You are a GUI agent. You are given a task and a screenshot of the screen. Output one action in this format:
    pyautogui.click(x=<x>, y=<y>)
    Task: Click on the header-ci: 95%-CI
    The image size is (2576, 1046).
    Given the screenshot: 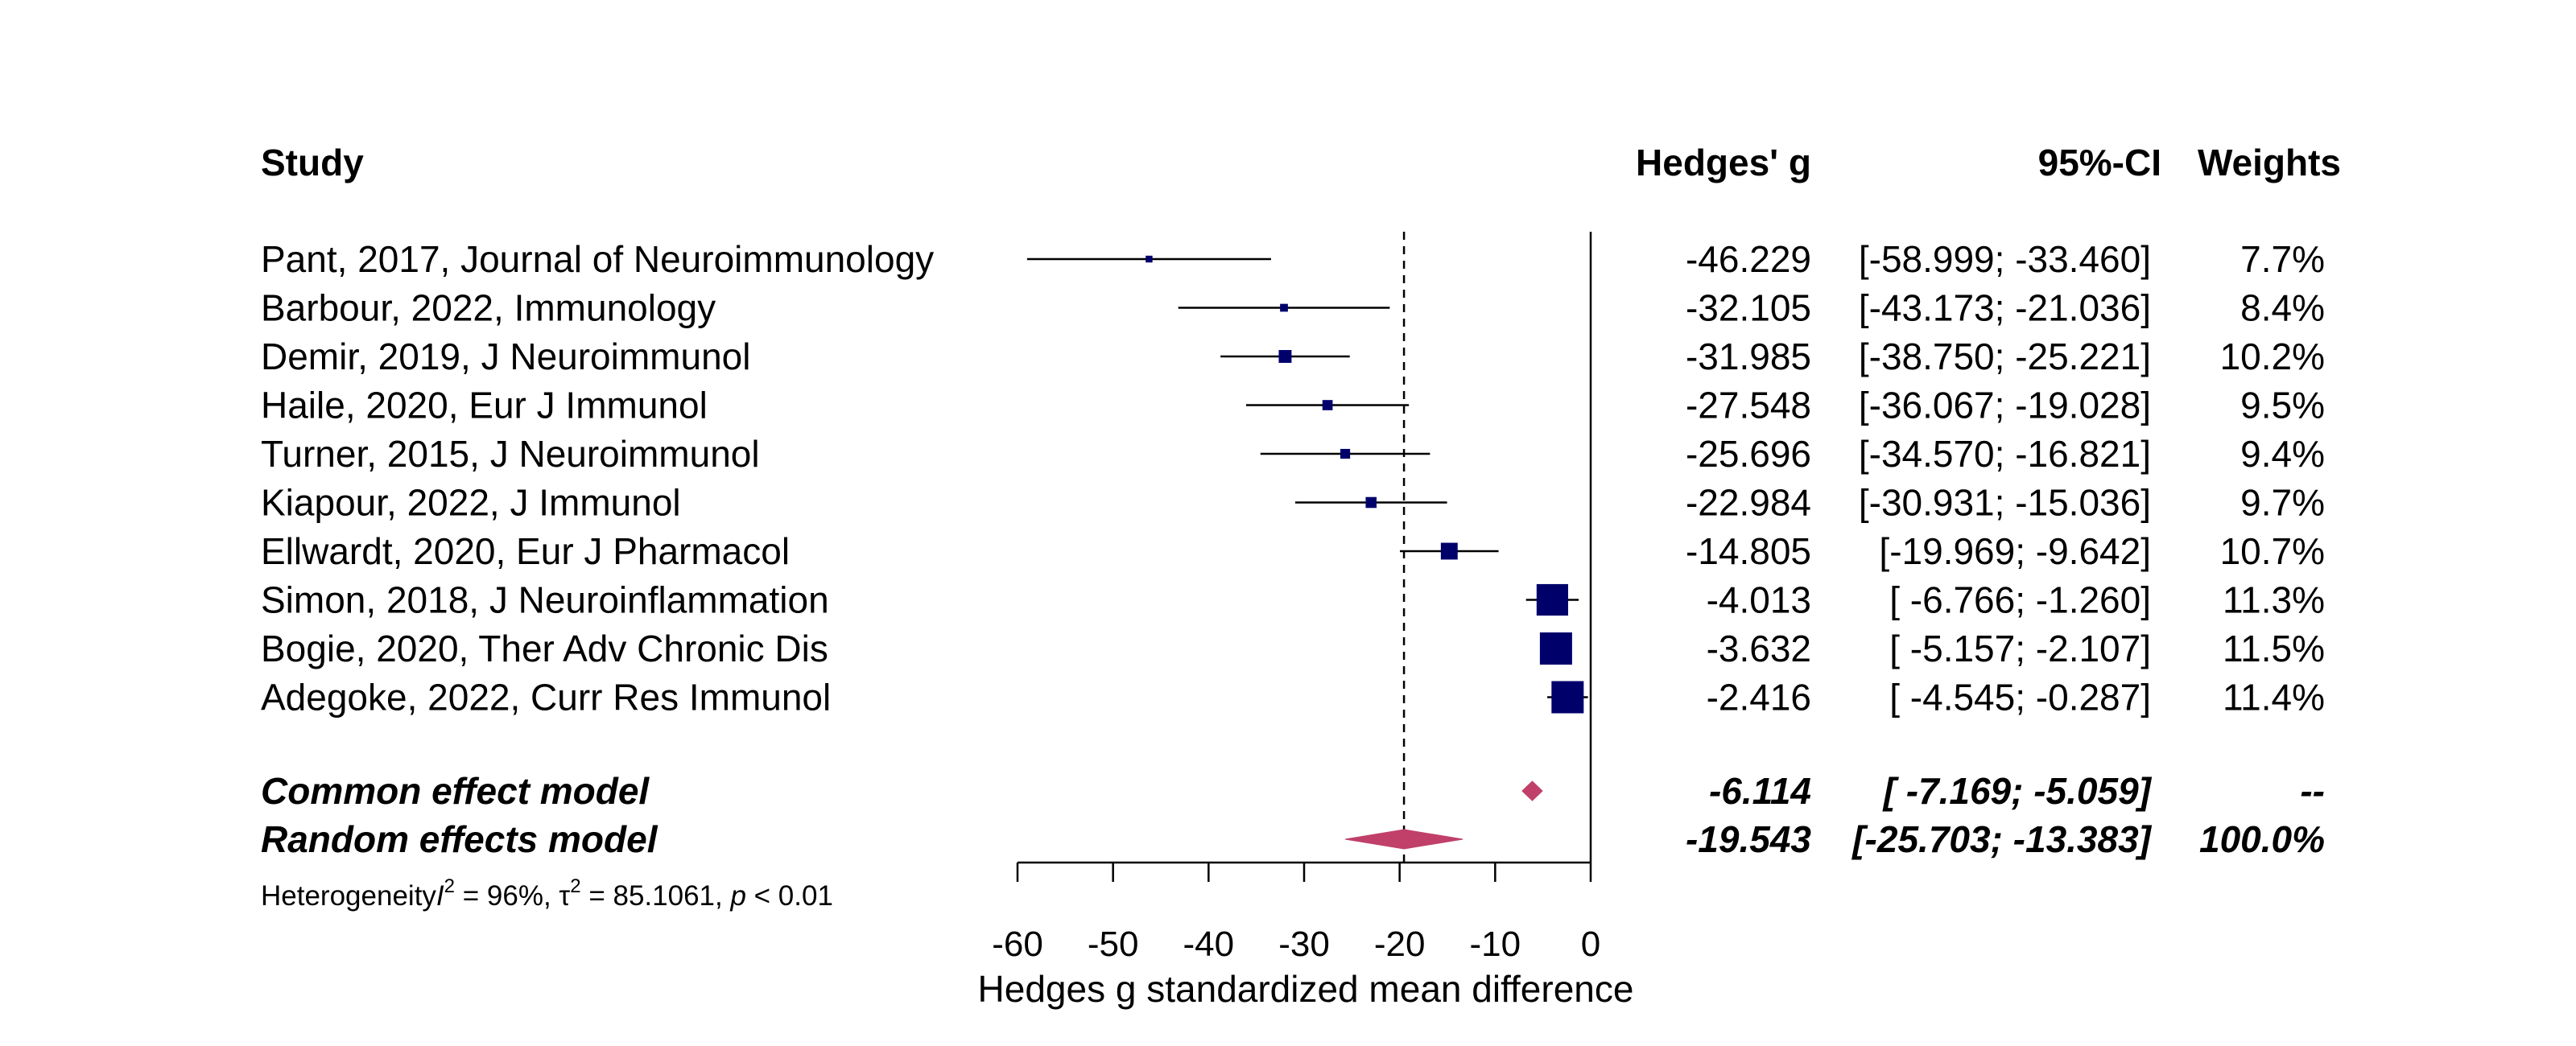 What is the action you would take?
    pyautogui.click(x=2099, y=162)
    